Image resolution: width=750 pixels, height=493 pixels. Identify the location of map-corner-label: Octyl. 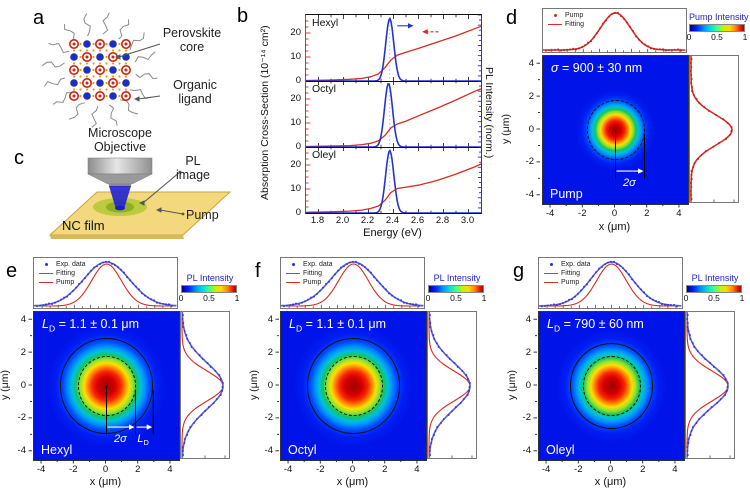
(302, 450).